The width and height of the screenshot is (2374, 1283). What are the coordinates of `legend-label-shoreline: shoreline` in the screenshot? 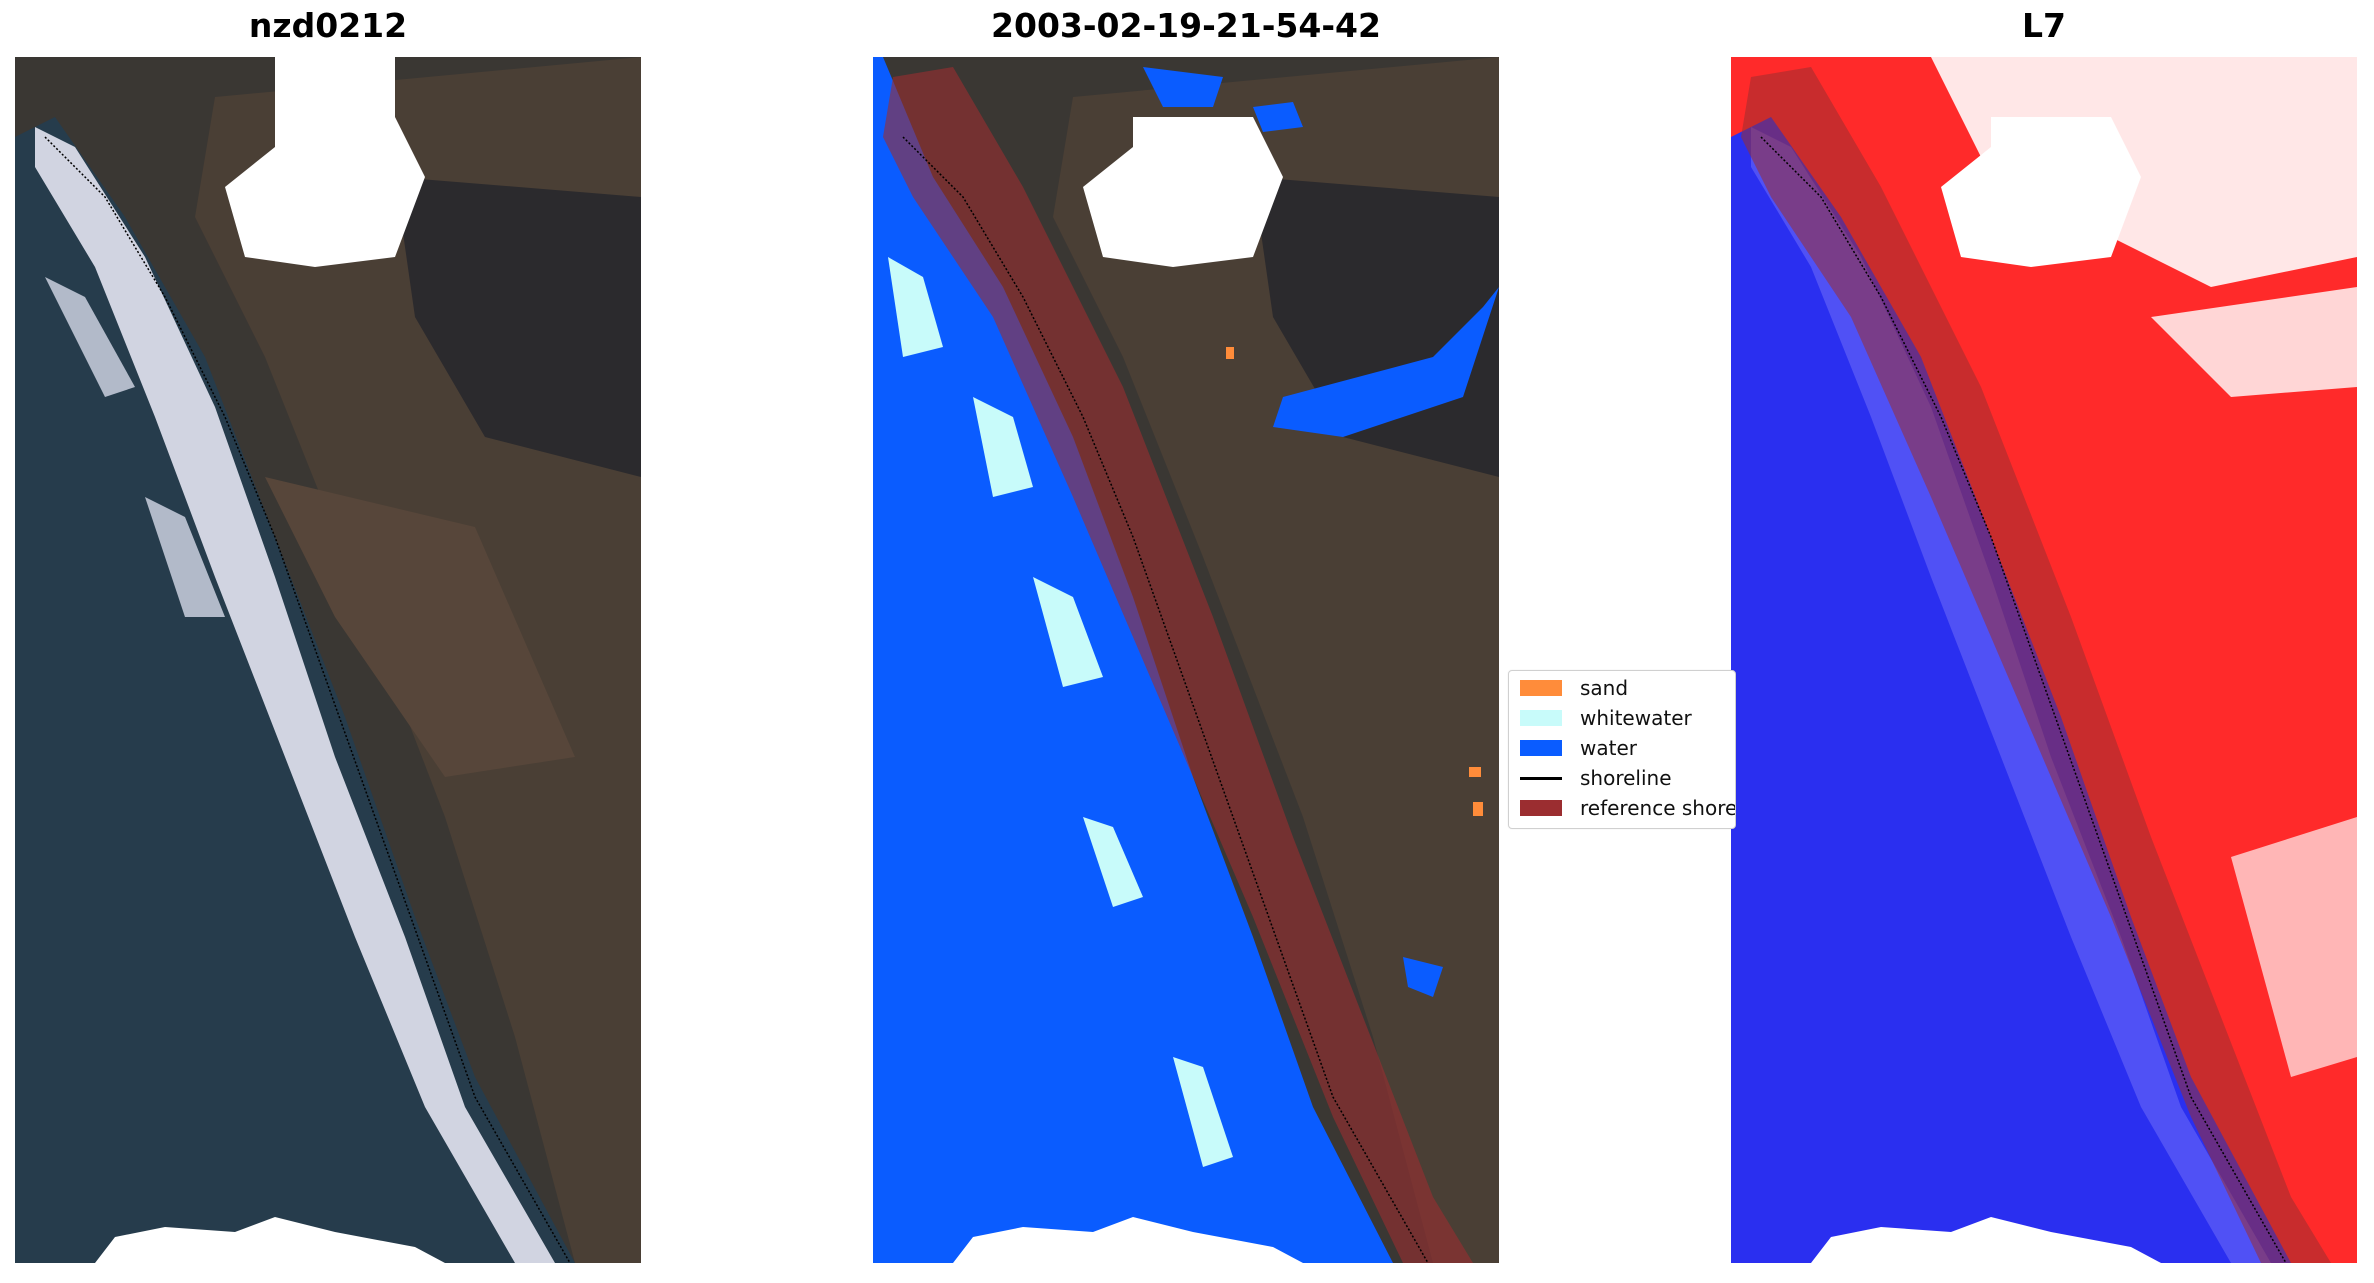 It's located at (1626, 778).